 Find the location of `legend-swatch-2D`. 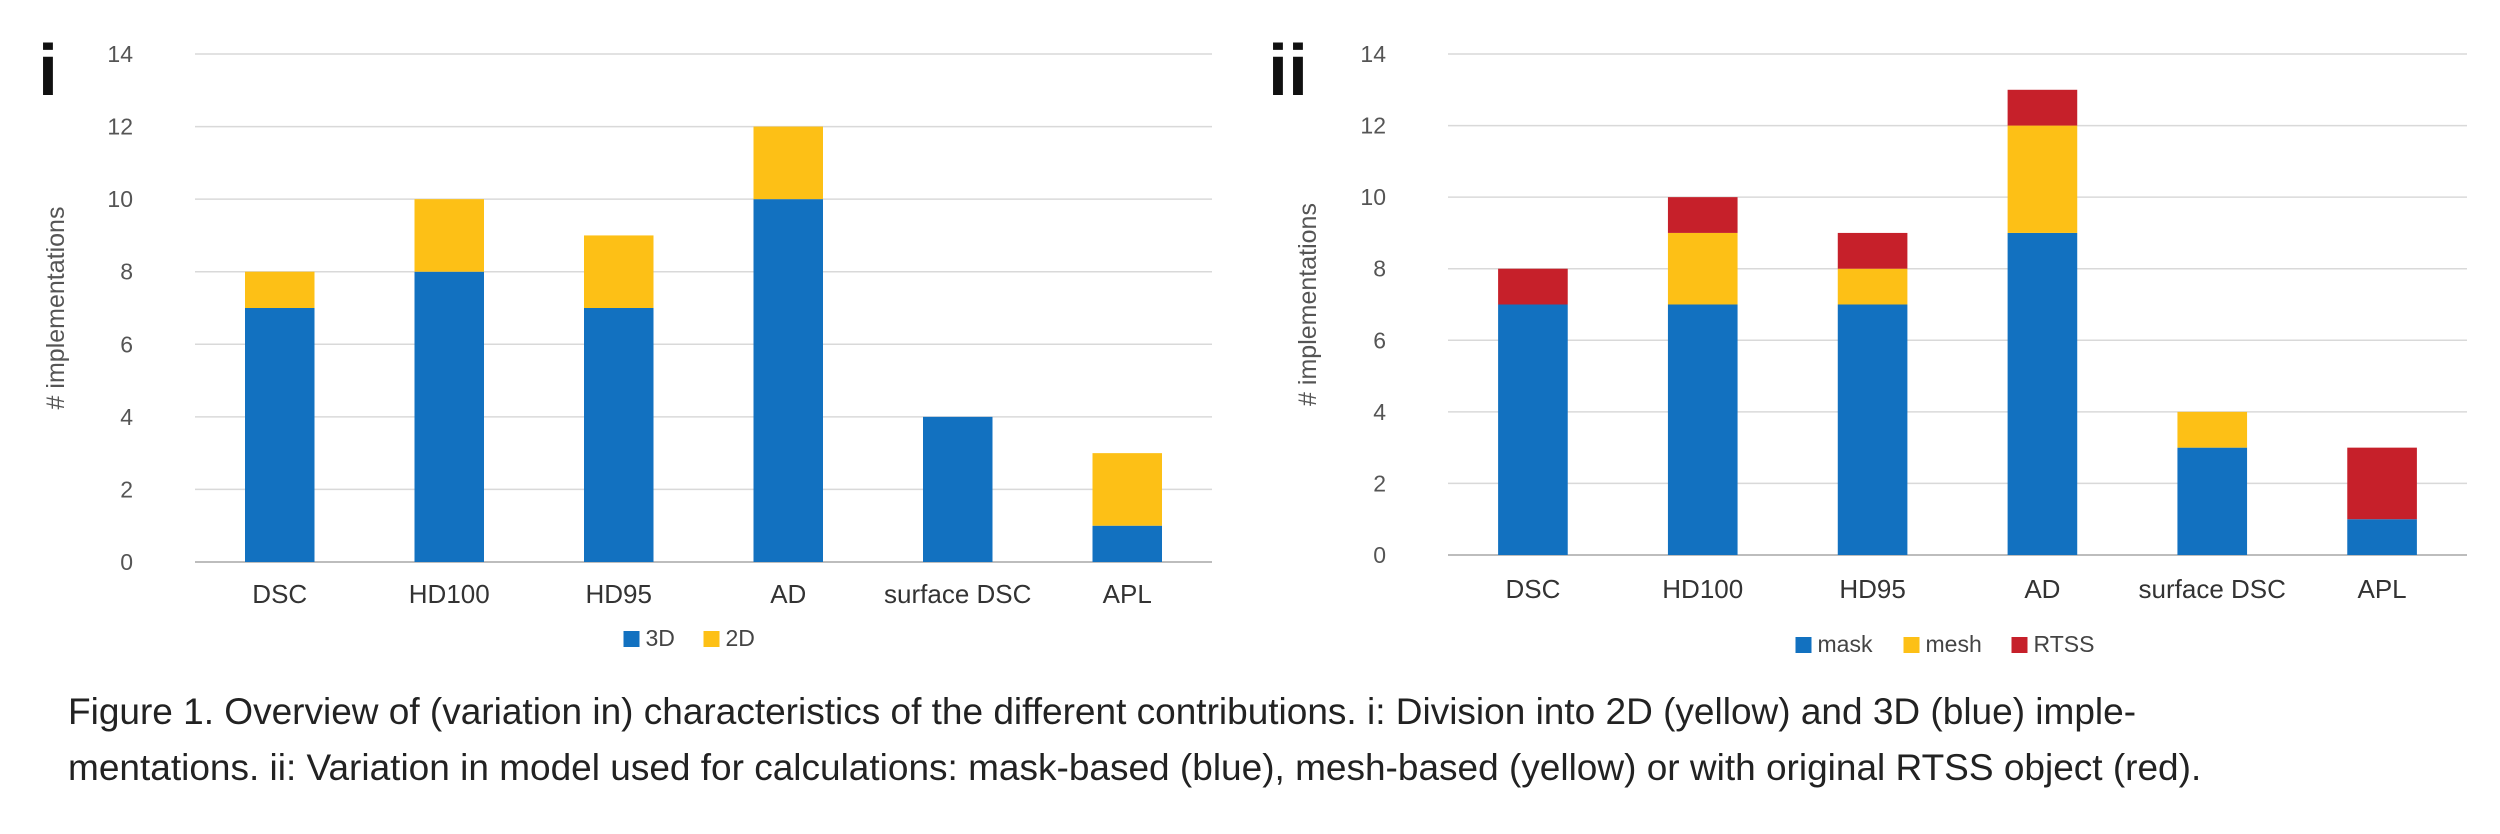

legend-swatch-2D is located at coordinates (711, 639).